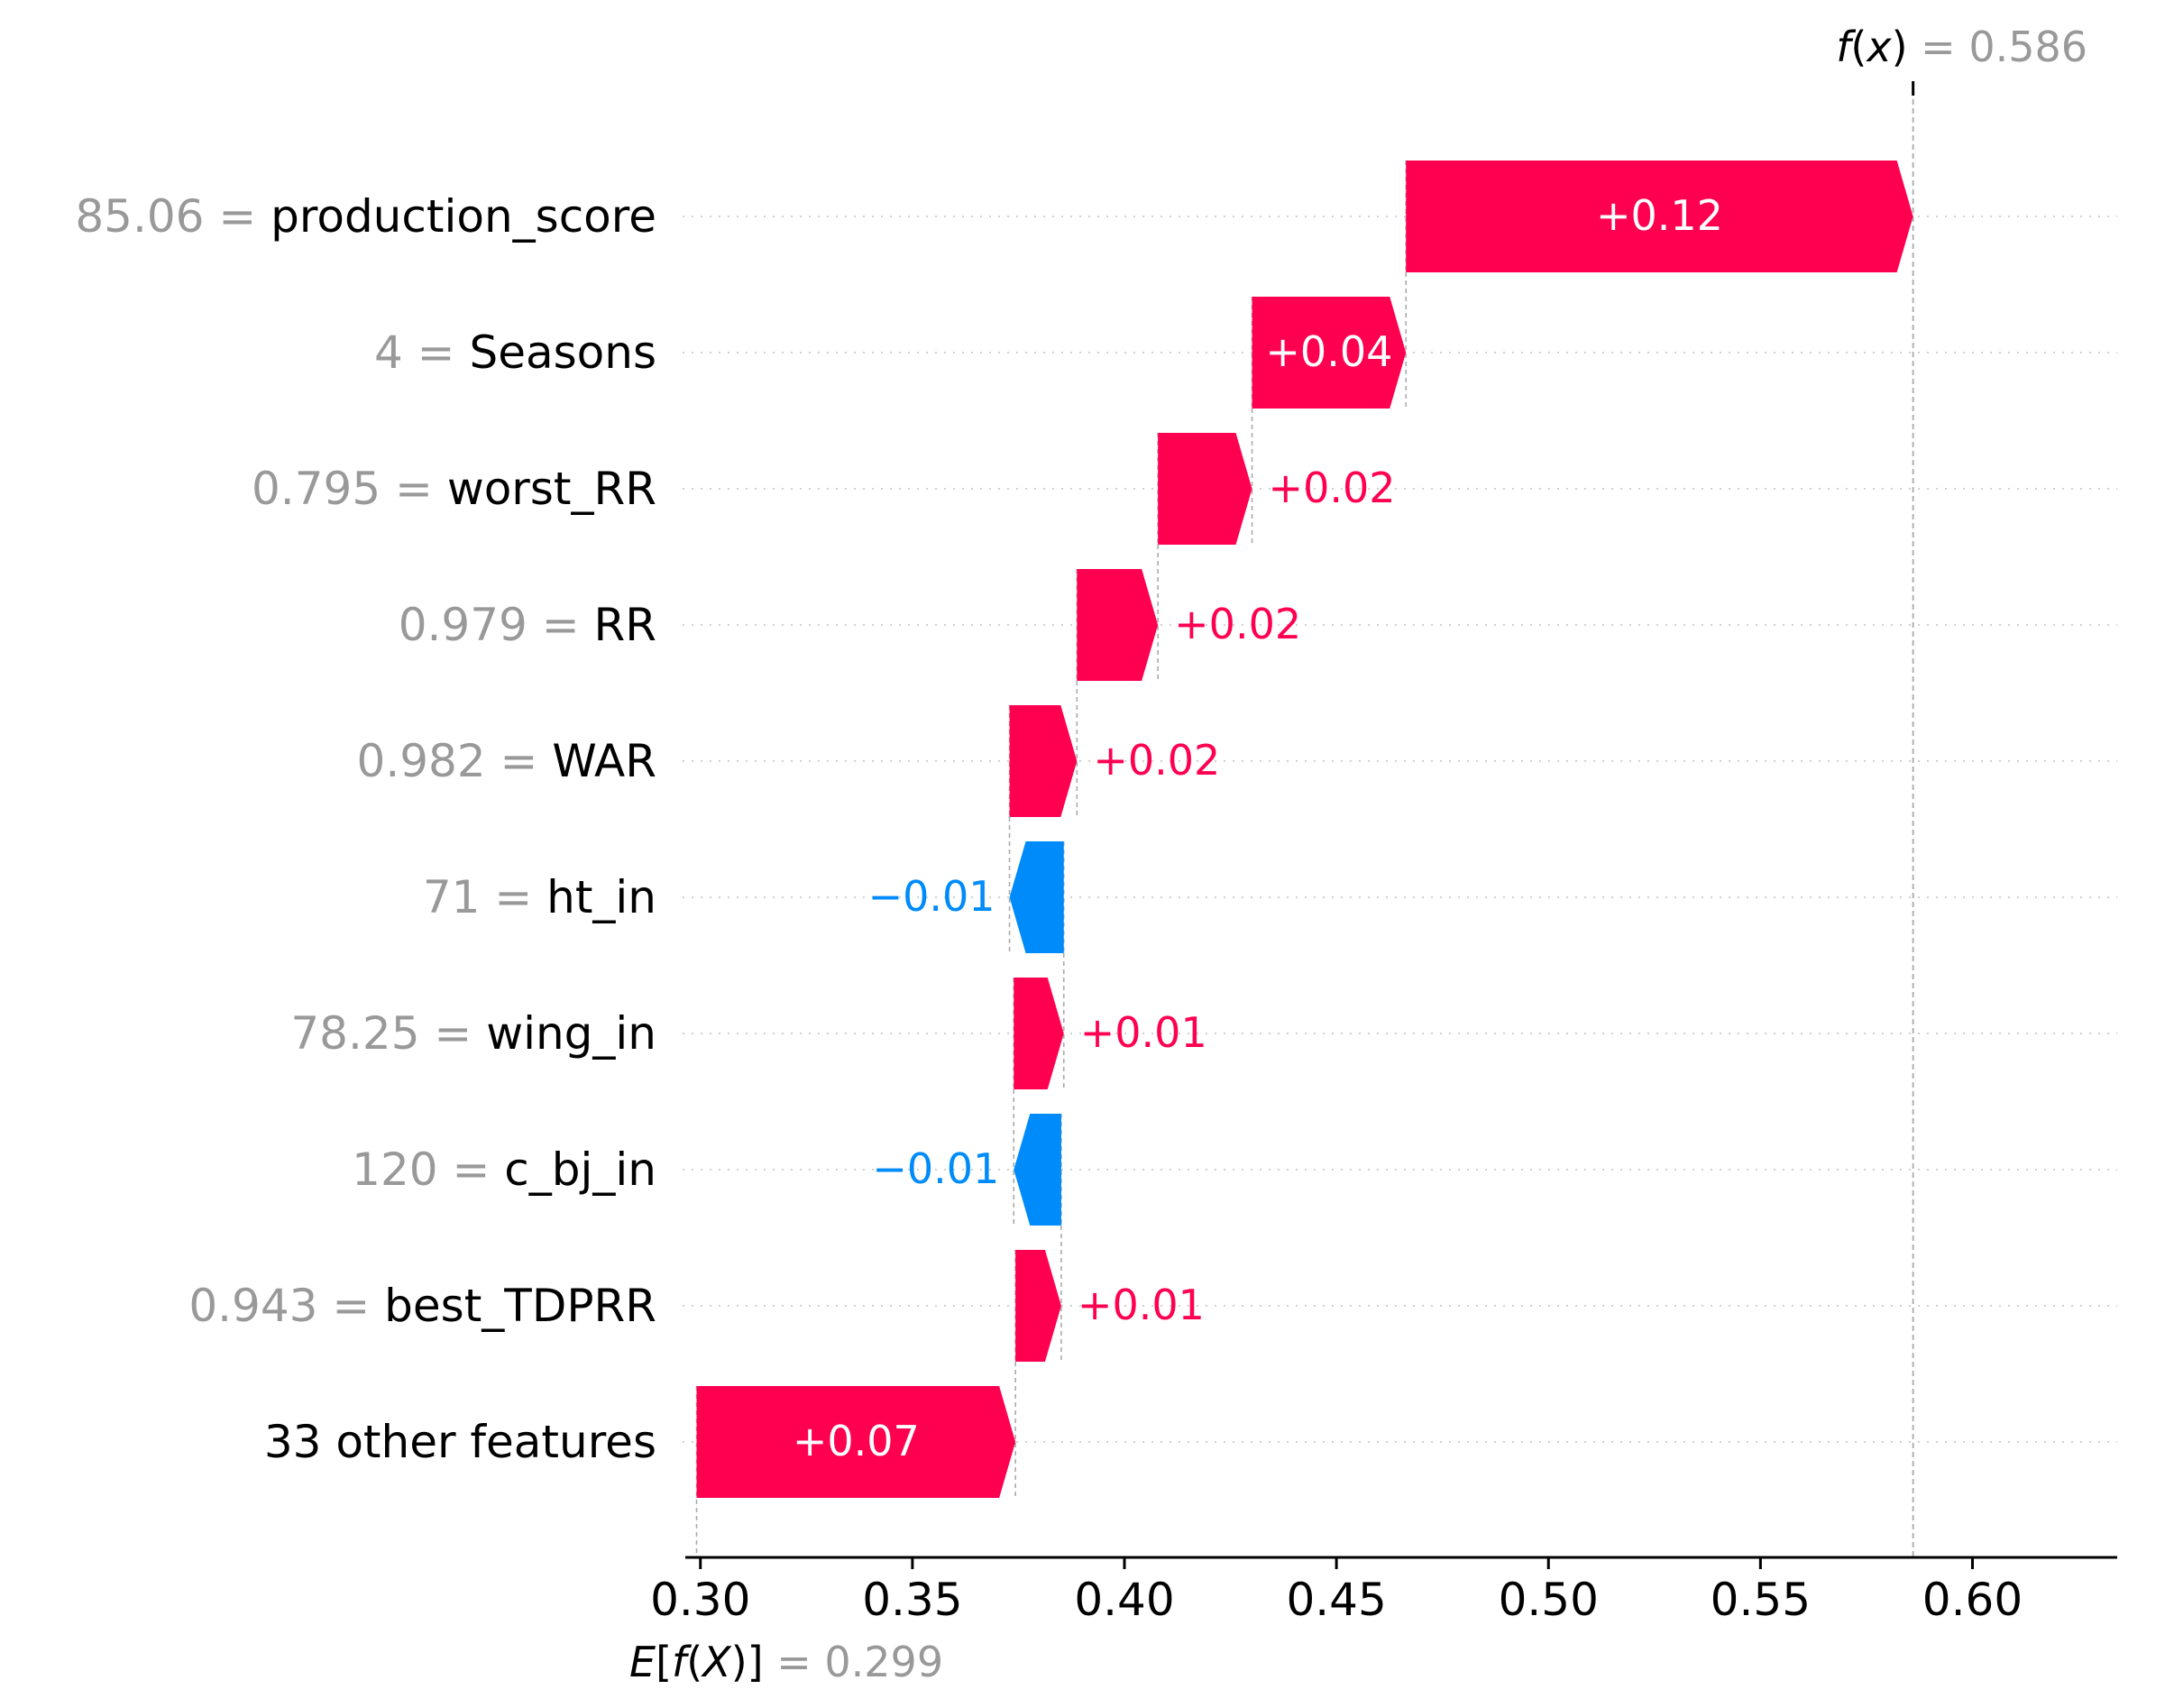 The height and width of the screenshot is (1708, 2165). I want to click on fx-var: x, so click(1878, 47).